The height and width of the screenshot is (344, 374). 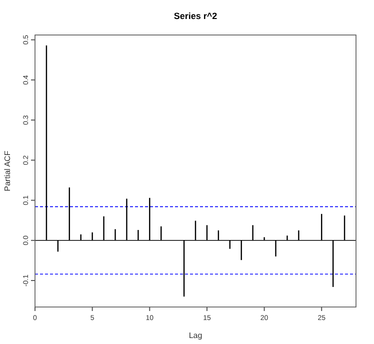 I want to click on chart-title: Series r^2, so click(x=196, y=16).